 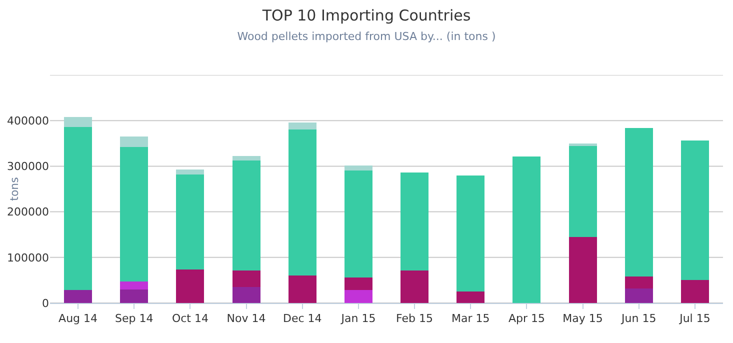 I want to click on x-tick-label: Jan 15, so click(x=358, y=319).